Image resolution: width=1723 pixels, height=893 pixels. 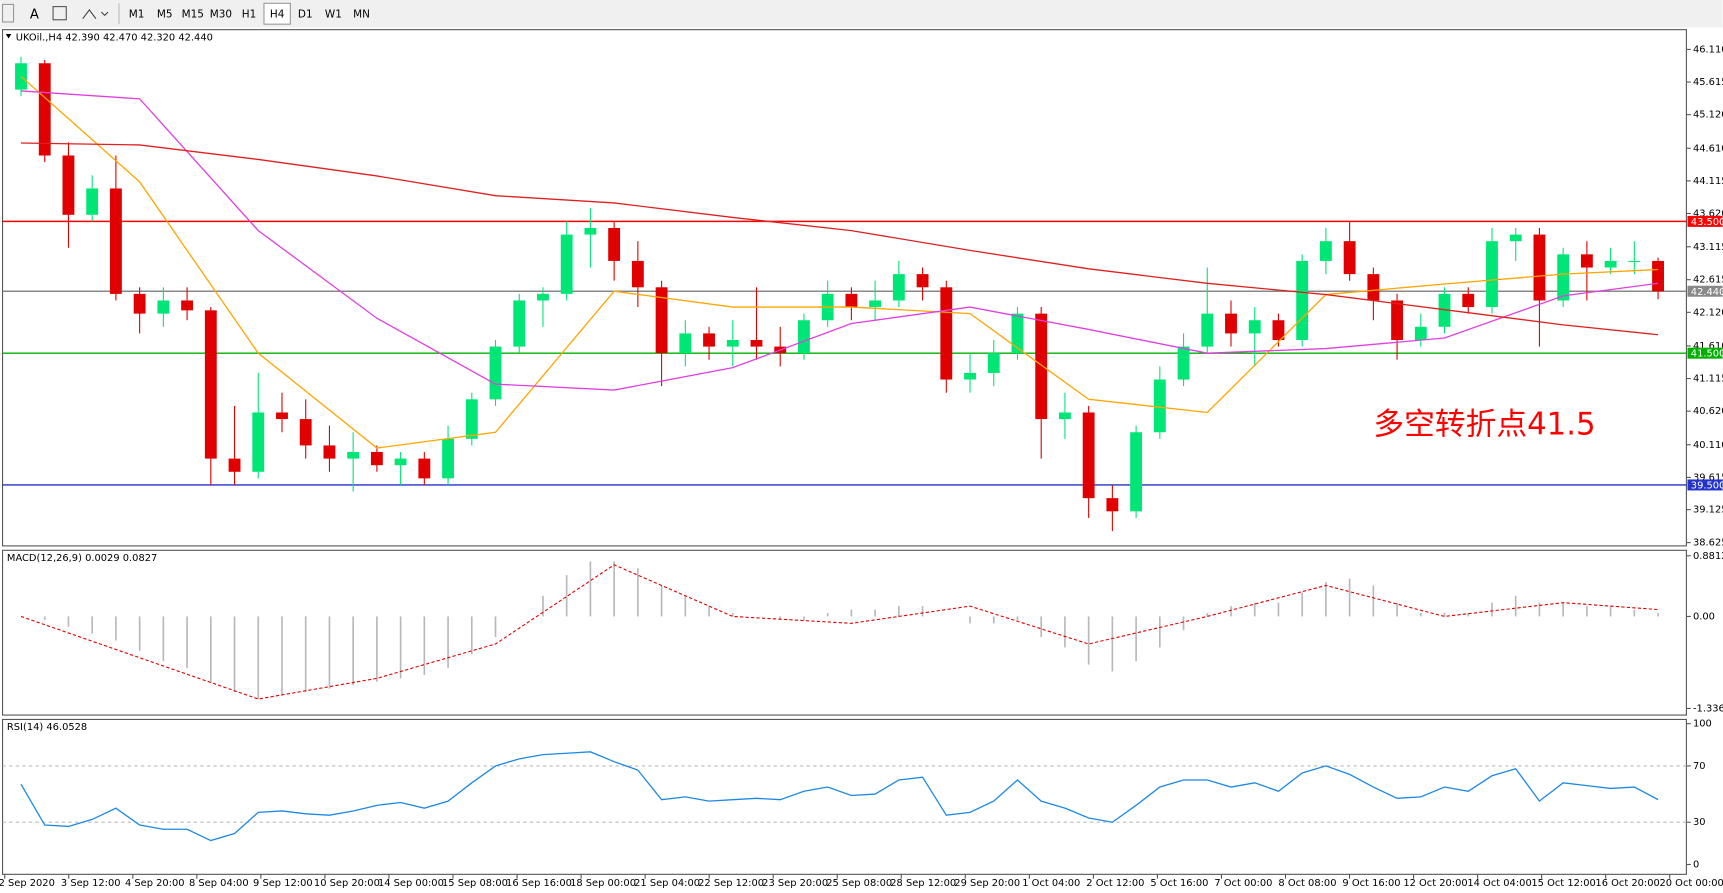 What do you see at coordinates (795, 883) in the screenshot?
I see `x-tick-label: 23 Sep 20:00` at bounding box center [795, 883].